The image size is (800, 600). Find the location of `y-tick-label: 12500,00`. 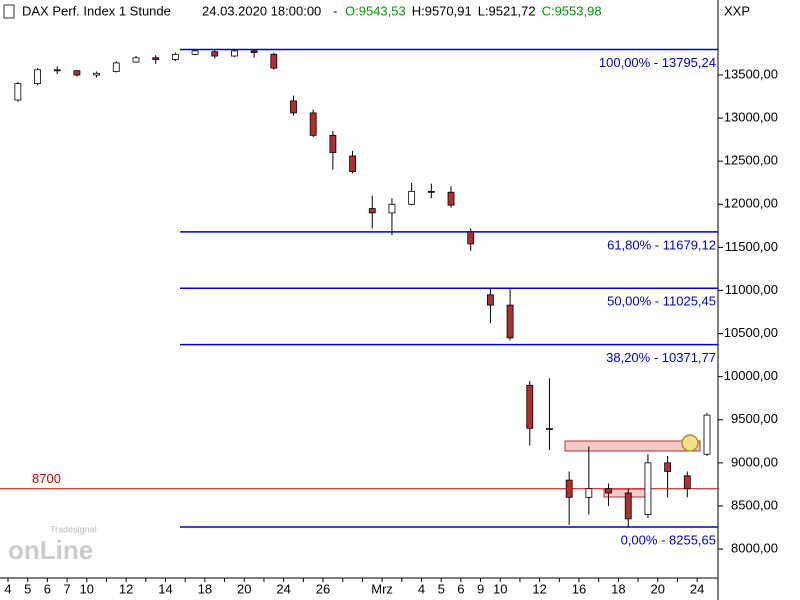

y-tick-label: 12500,00 is located at coordinates (751, 160).